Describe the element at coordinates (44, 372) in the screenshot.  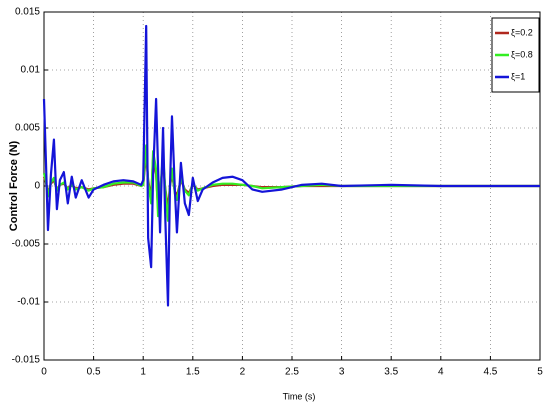
I see `x-tick-label: 0` at that location.